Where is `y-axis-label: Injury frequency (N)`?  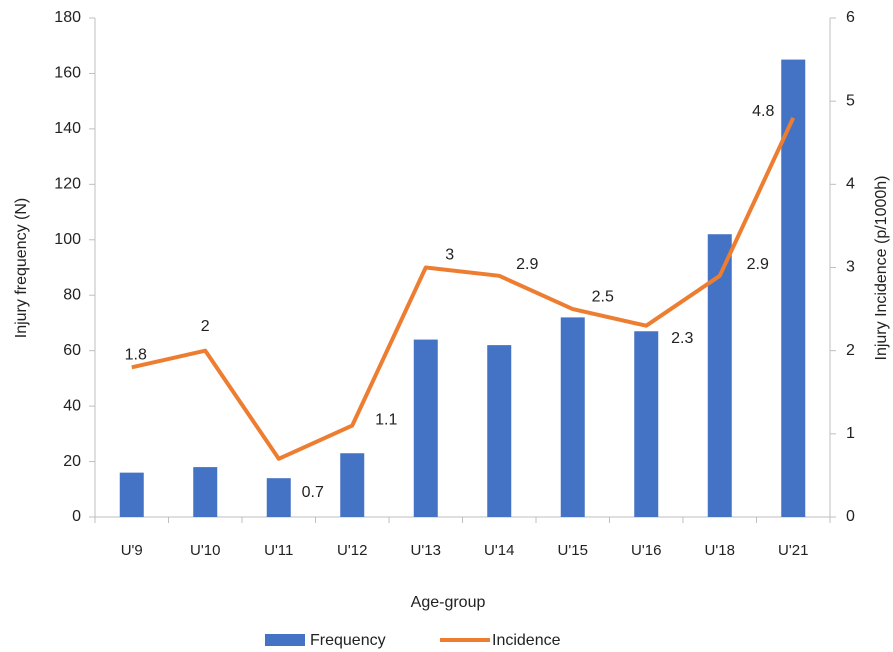
y-axis-label: Injury frequency (N) is located at coordinates (21, 268).